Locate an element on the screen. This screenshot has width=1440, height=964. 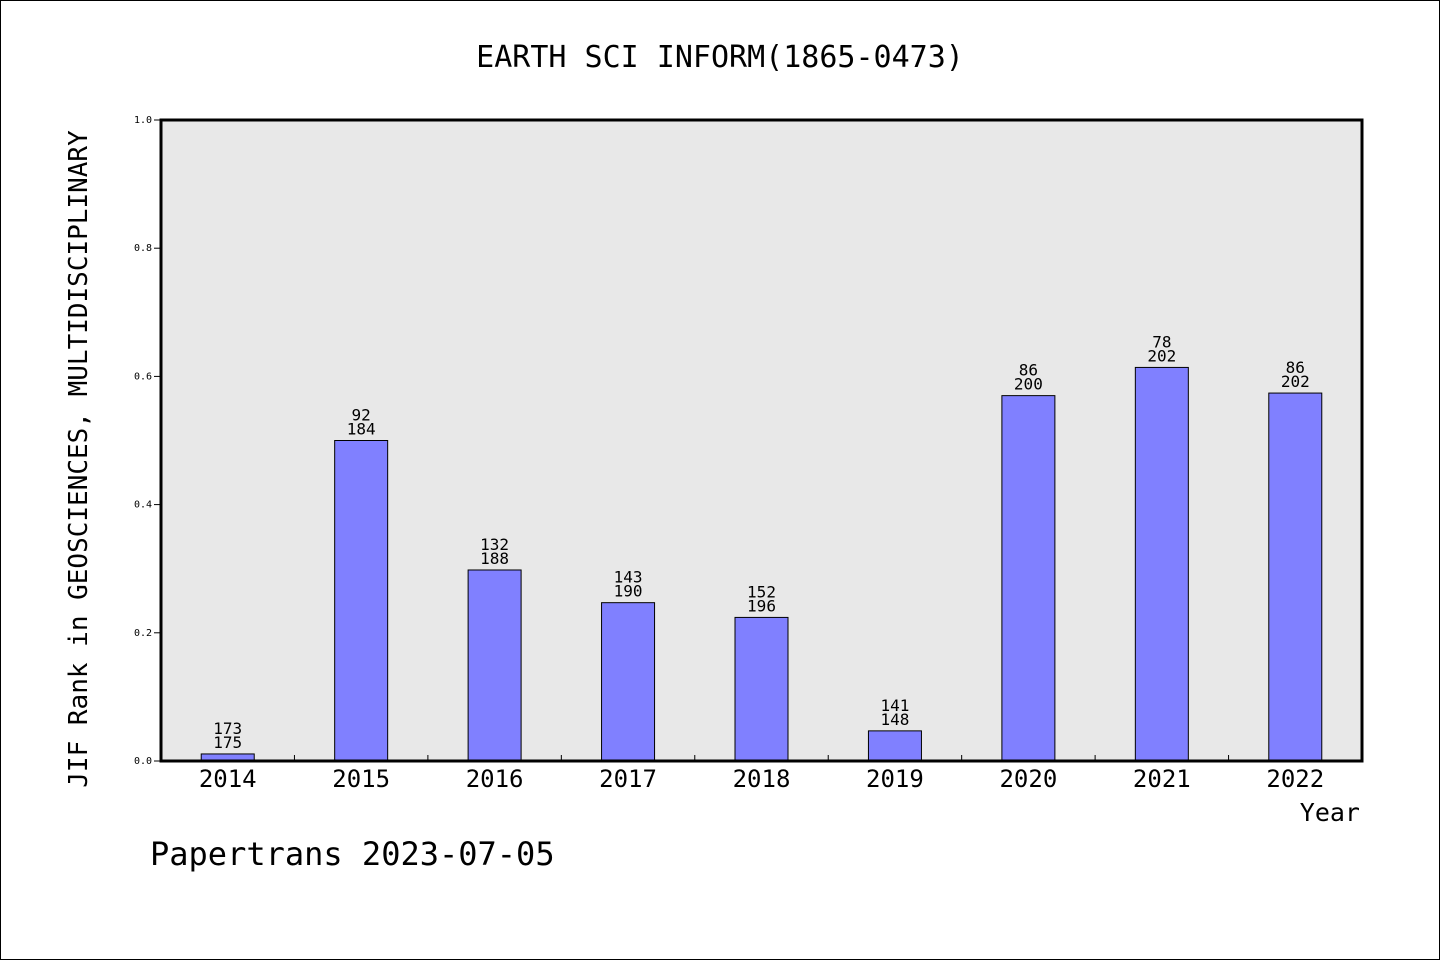
bar-total-label: 190 is located at coordinates (628, 591).